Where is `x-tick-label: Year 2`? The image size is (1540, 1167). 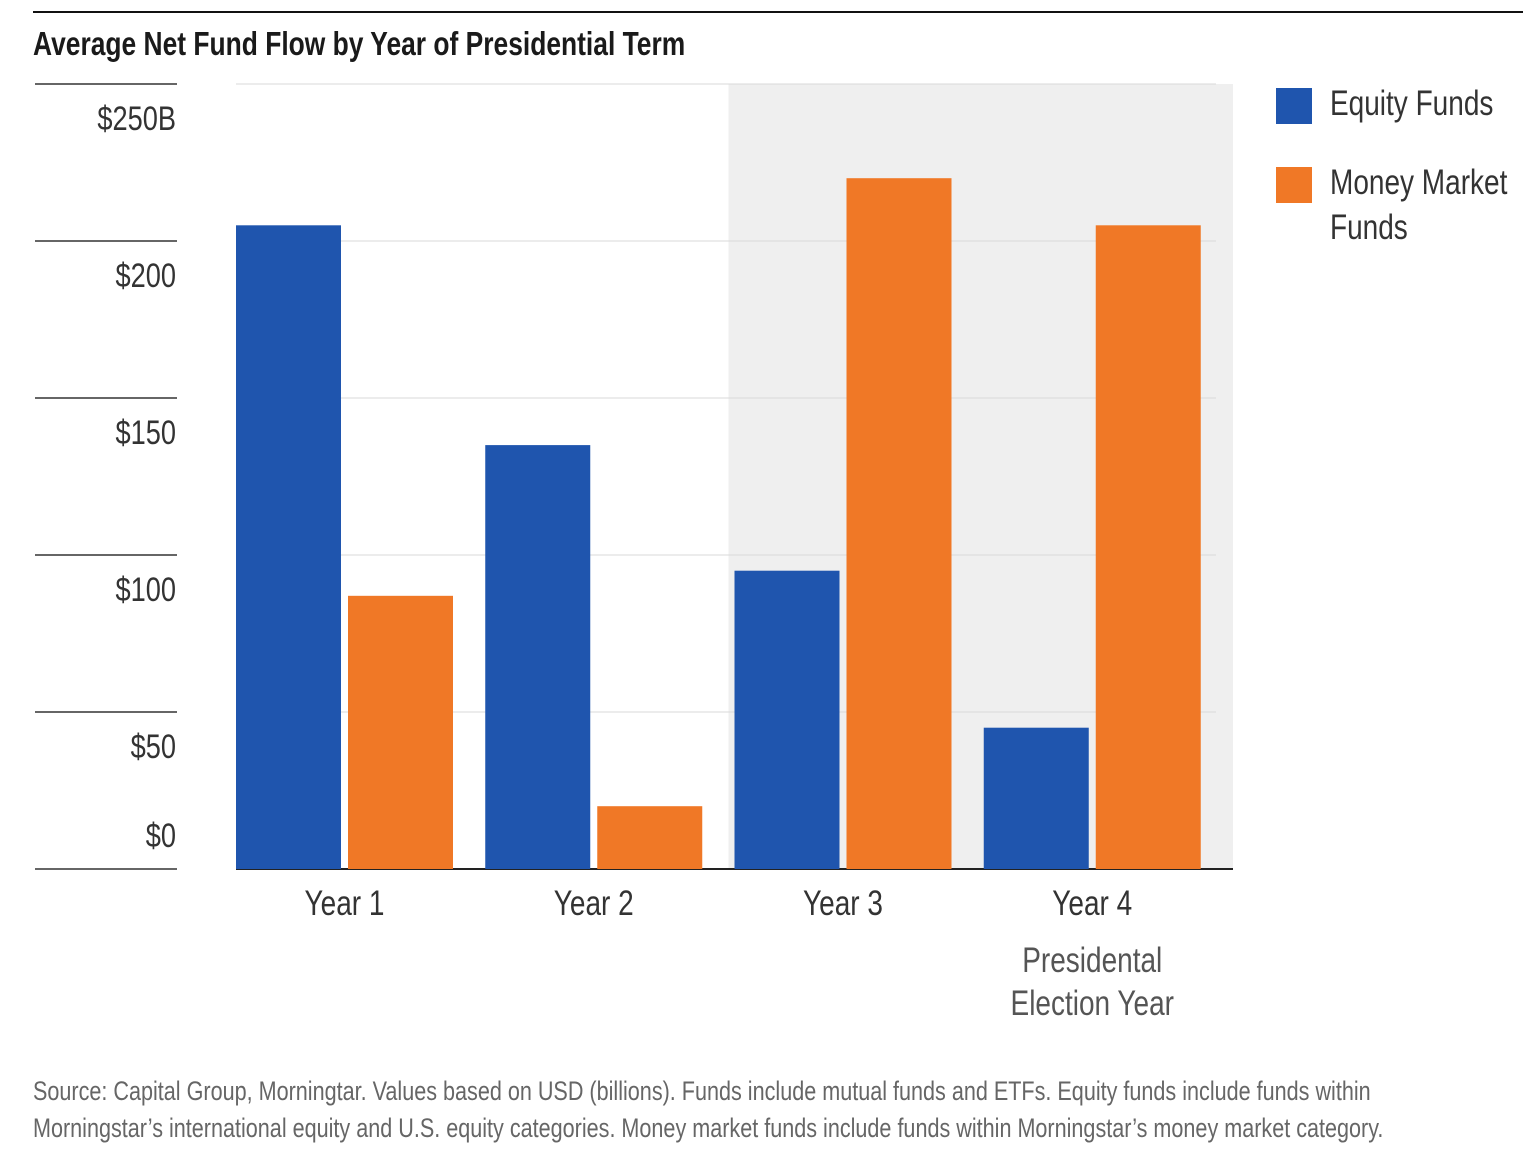 x-tick-label: Year 2 is located at coordinates (594, 903).